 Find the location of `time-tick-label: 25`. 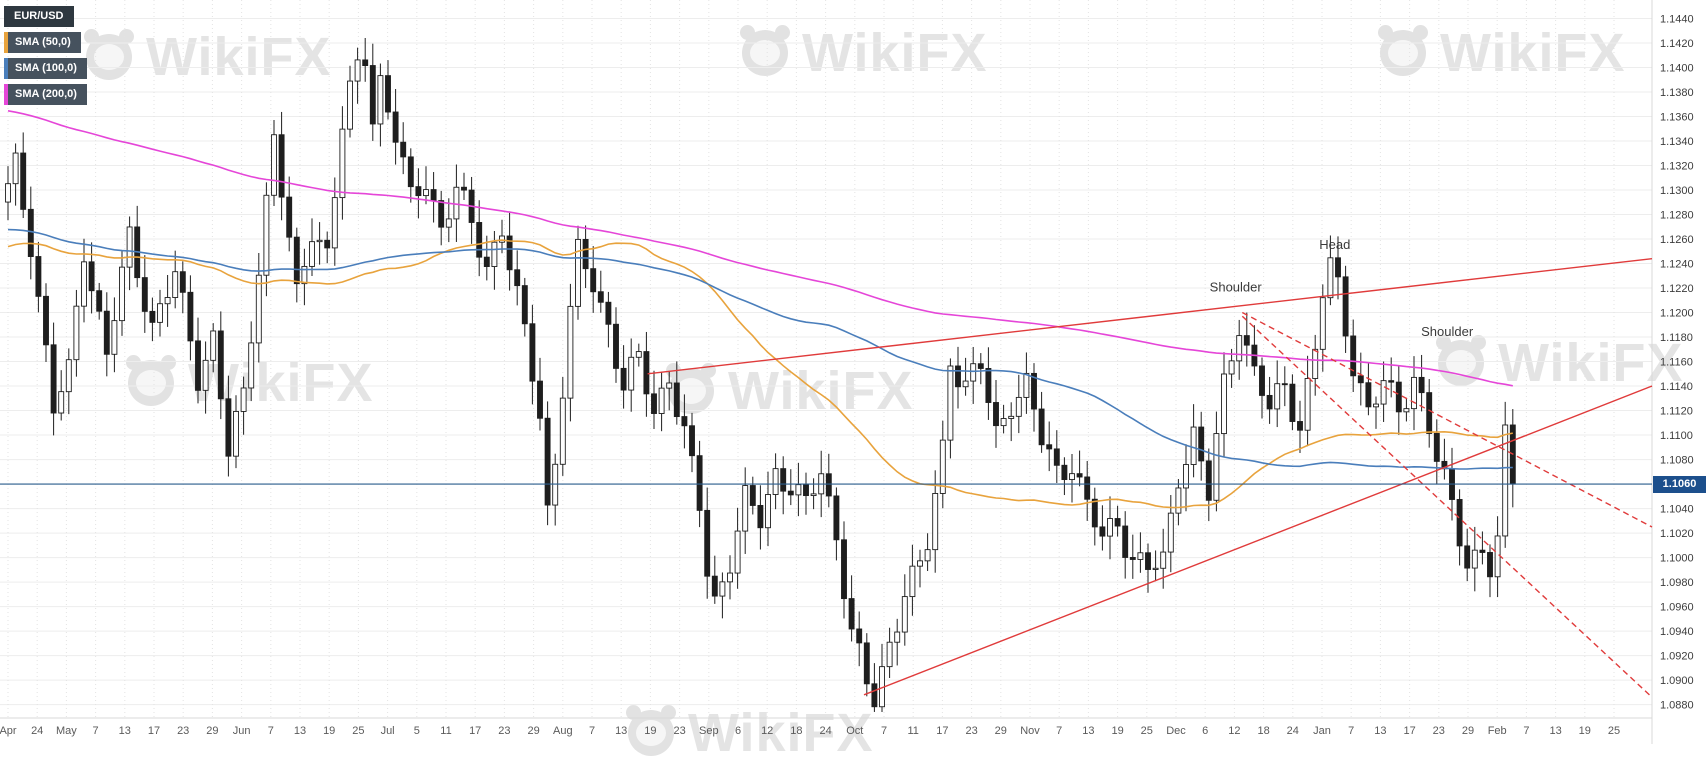

time-tick-label: 25 is located at coordinates (1614, 731).